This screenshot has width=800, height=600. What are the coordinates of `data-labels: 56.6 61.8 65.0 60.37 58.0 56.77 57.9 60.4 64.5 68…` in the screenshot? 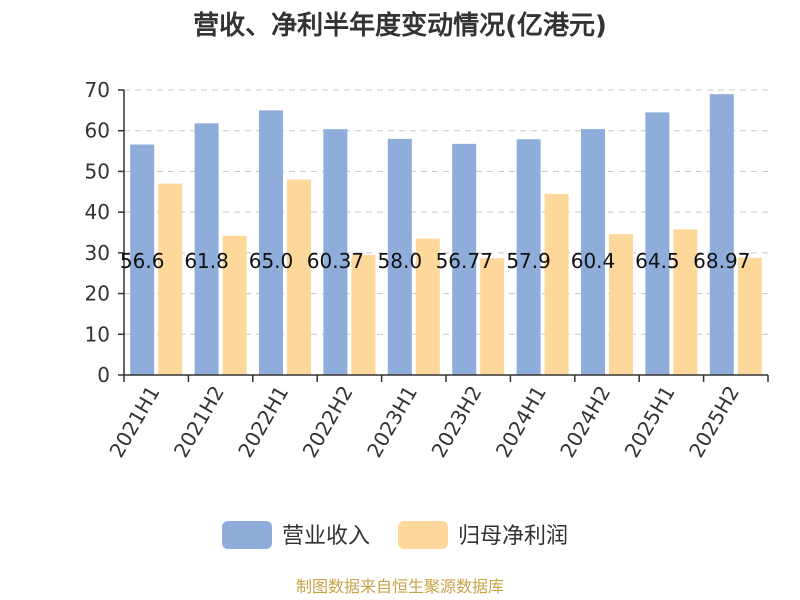 It's located at (435, 261).